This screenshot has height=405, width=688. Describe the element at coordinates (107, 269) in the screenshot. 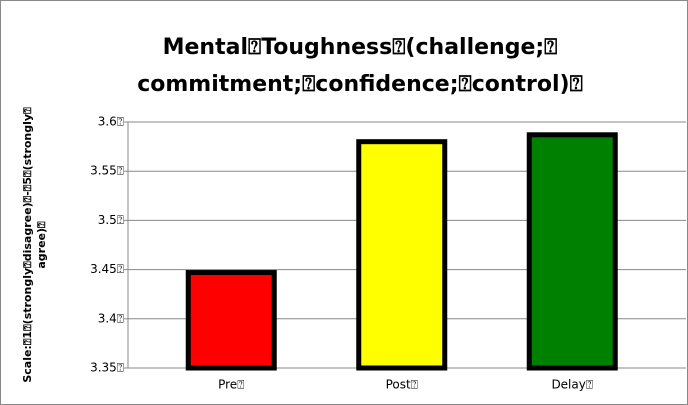

I see `y-tick-label: 3.45⍰` at that location.